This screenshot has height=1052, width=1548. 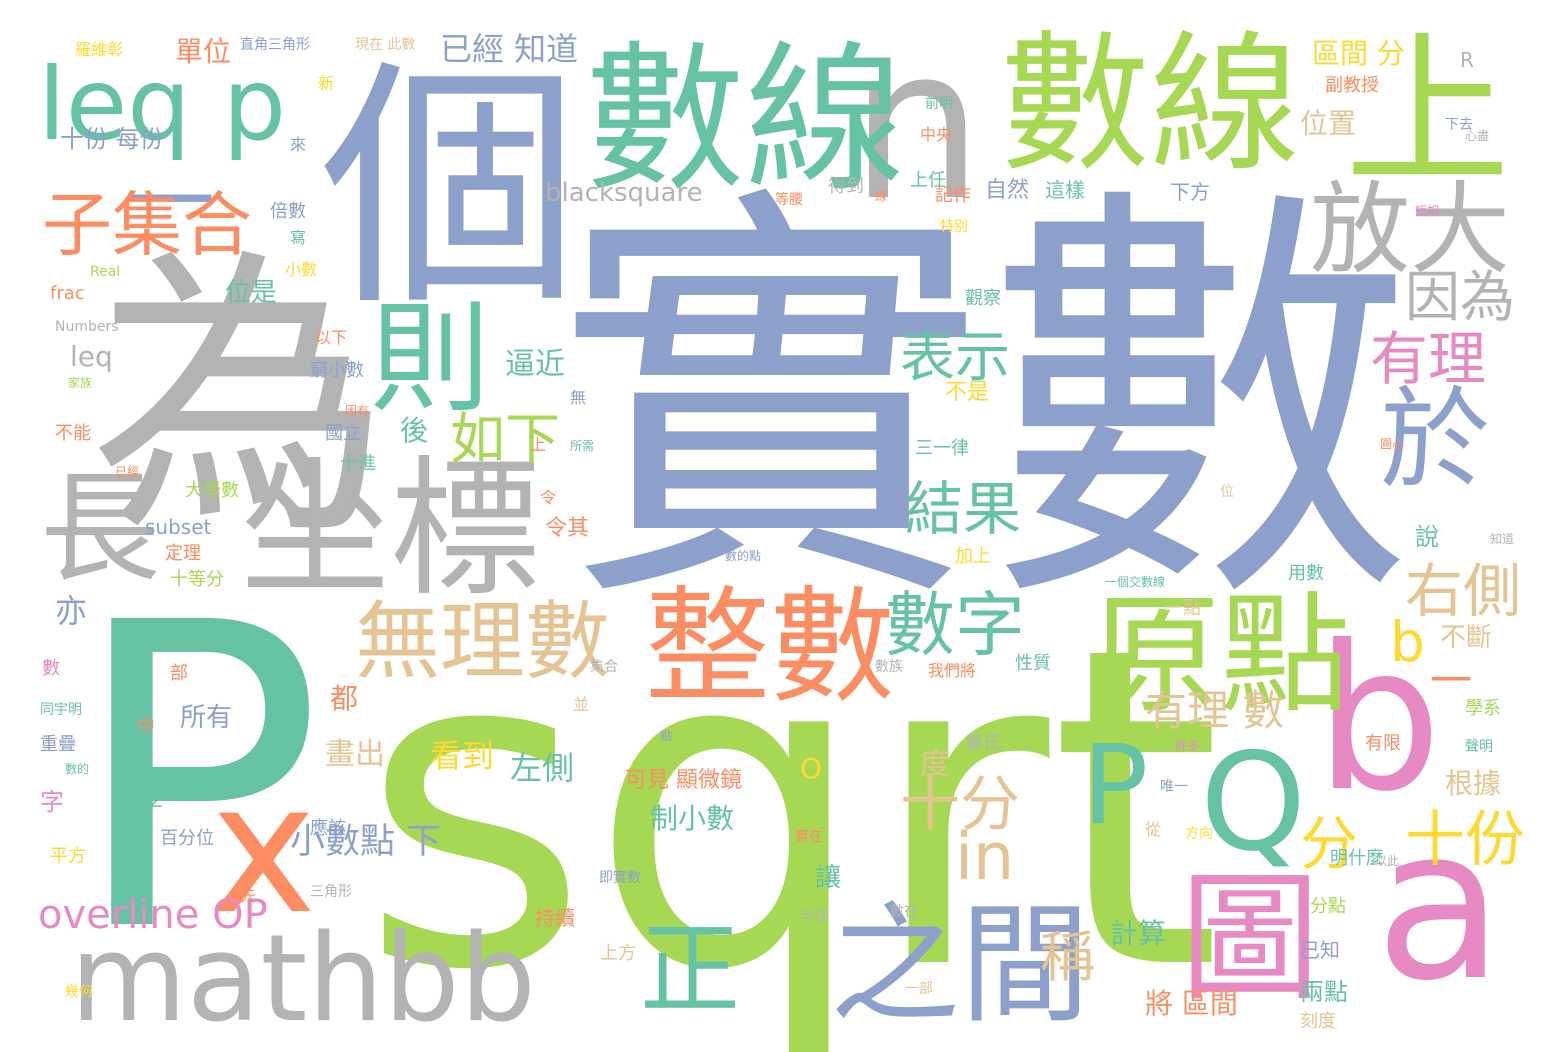 I want to click on cloud-word: 上, so click(x=538, y=444).